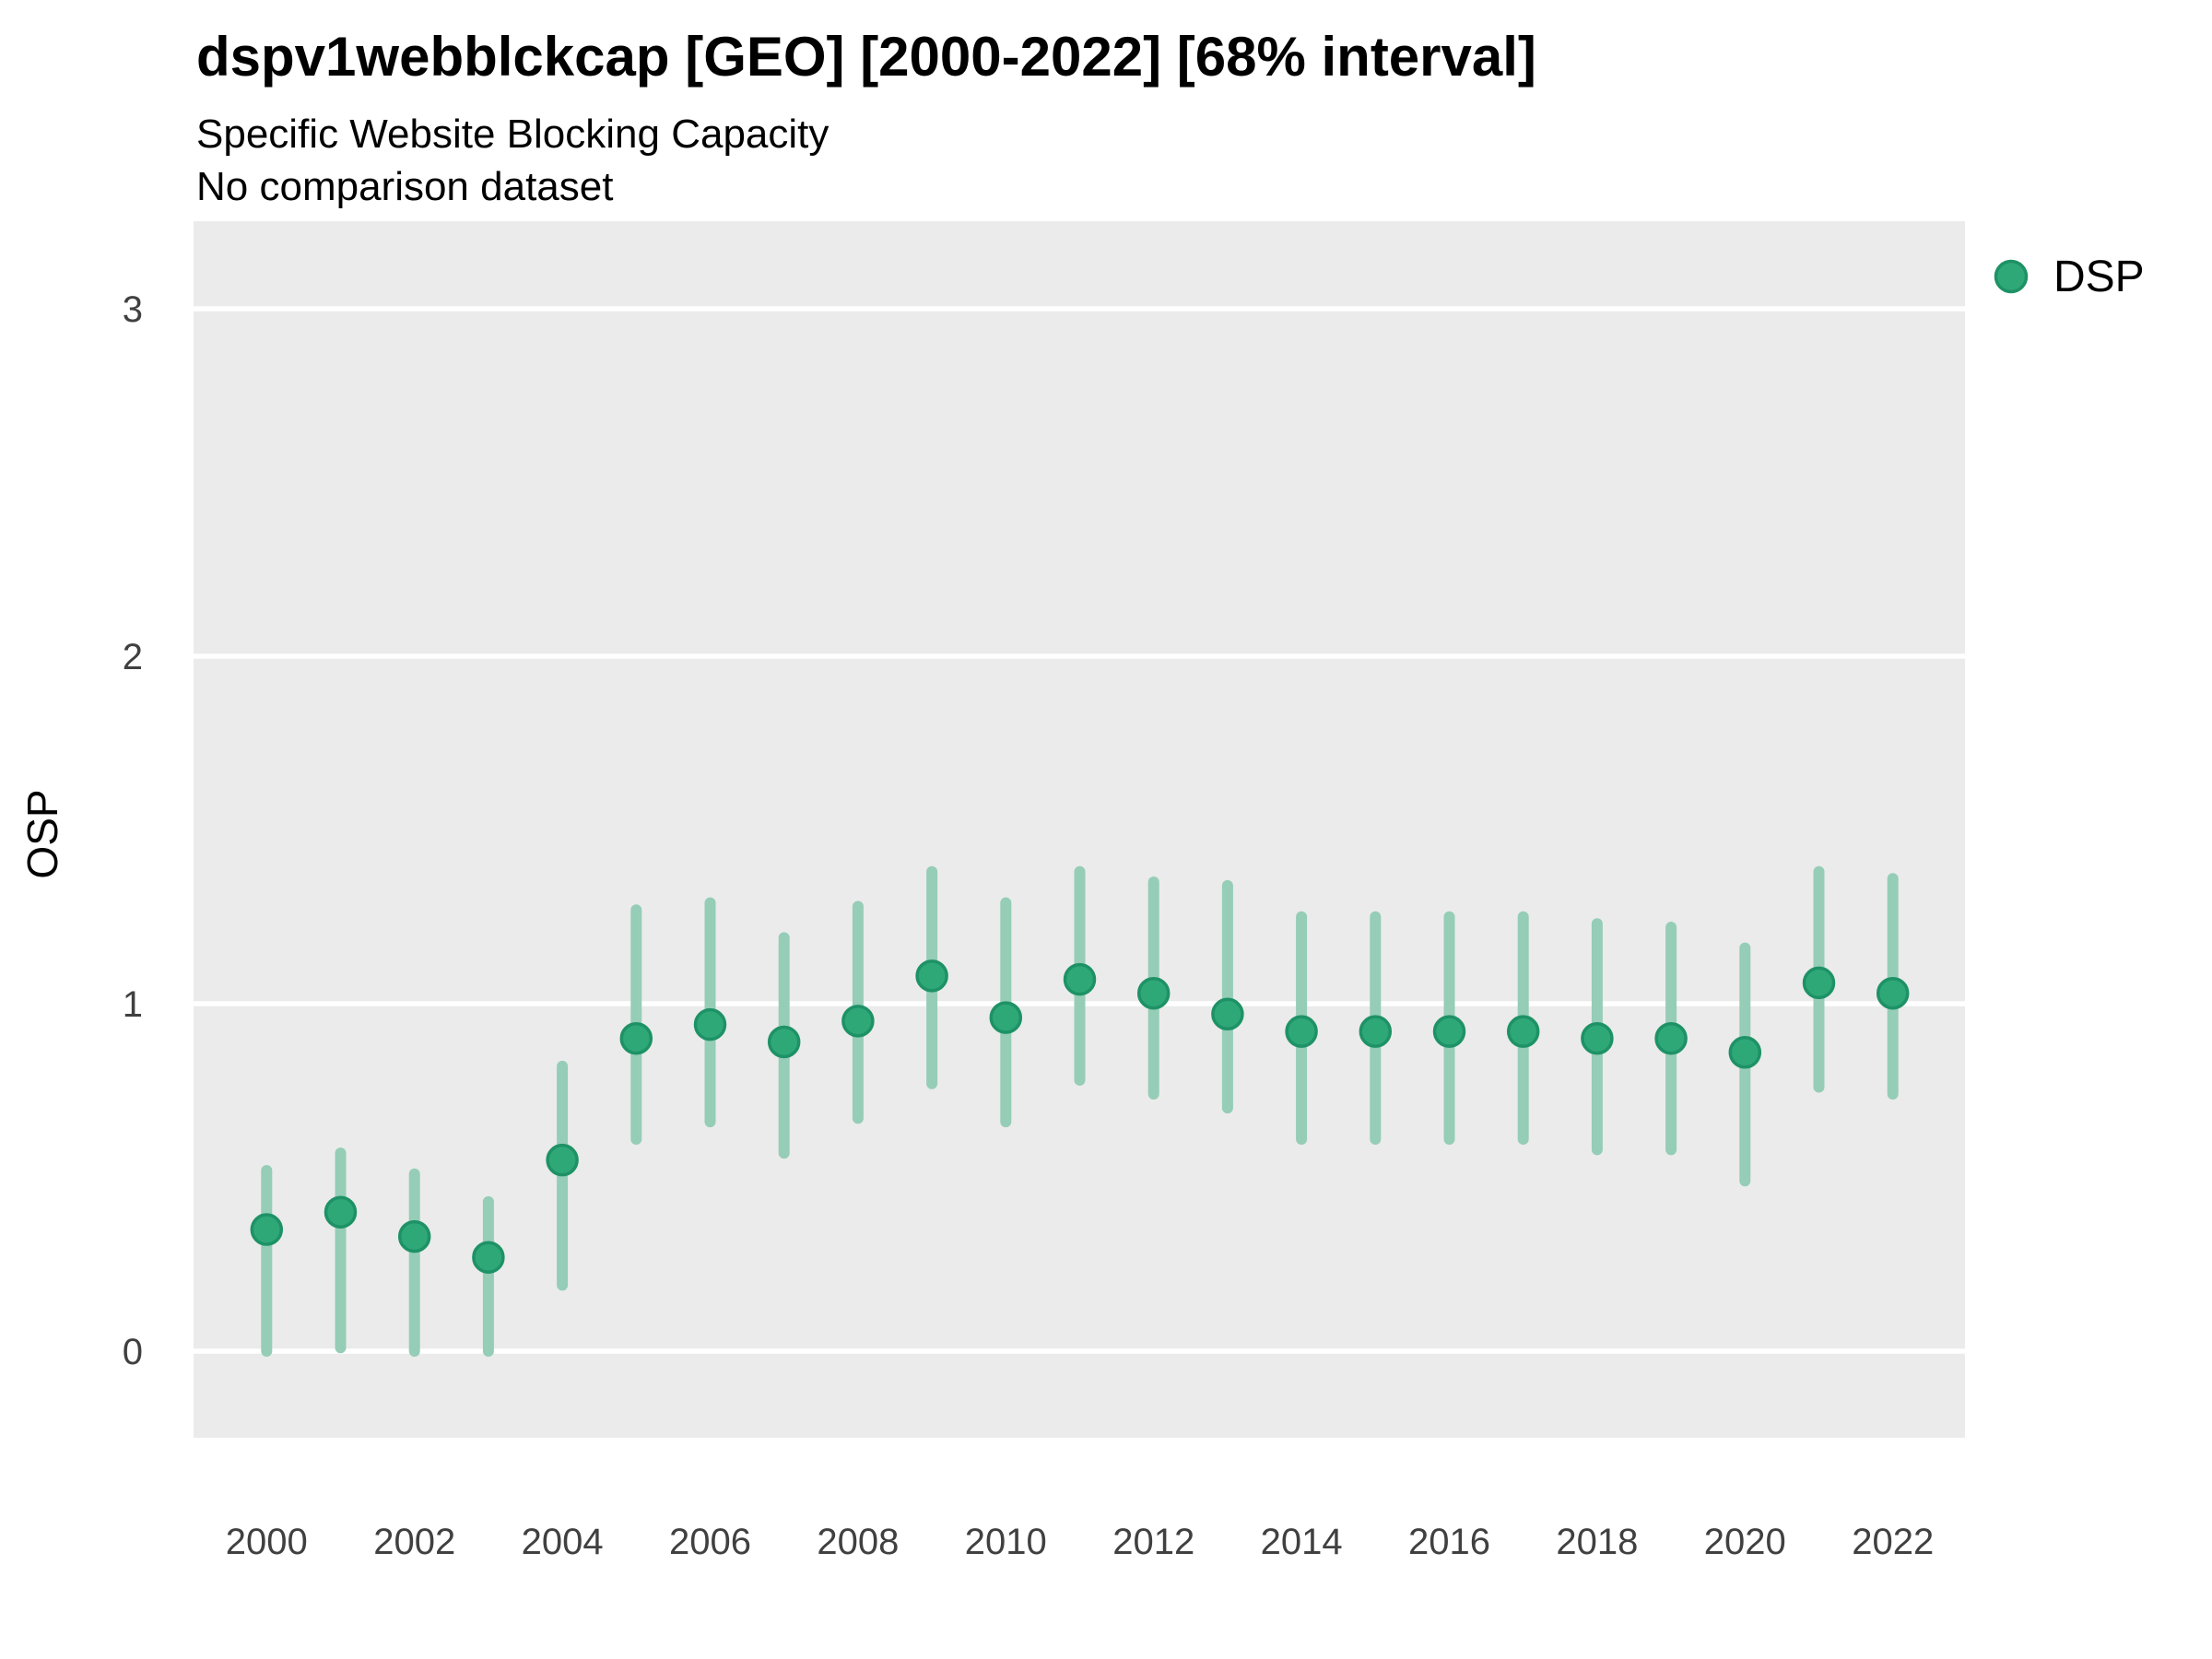  Describe the element at coordinates (1301, 1031) in the screenshot. I see `data-point-2014` at that location.